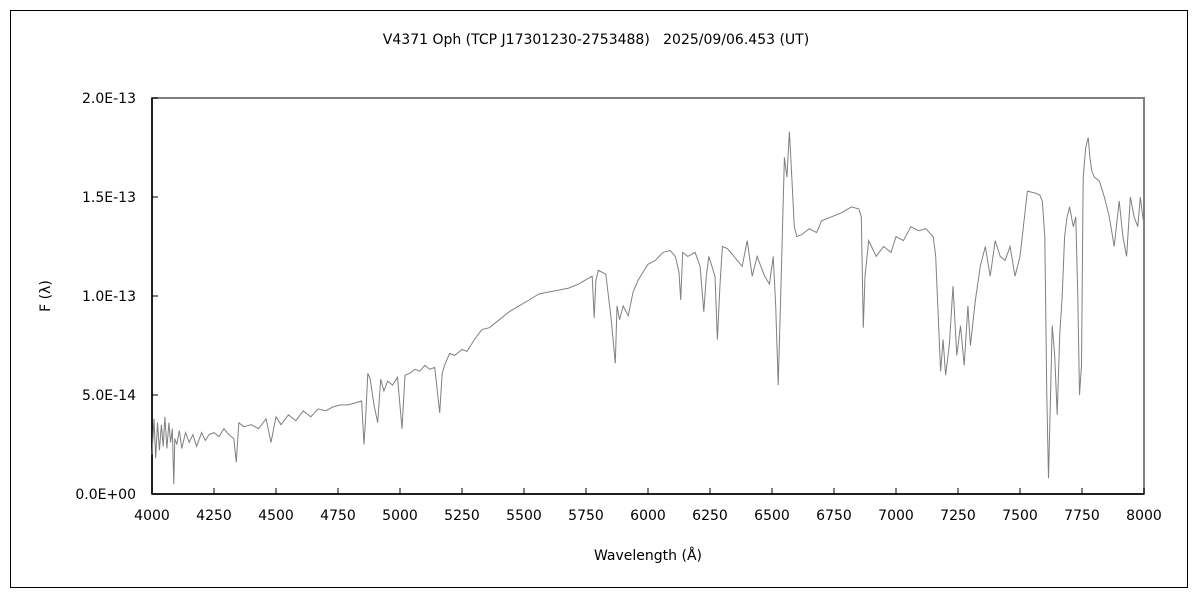 Image resolution: width=1200 pixels, height=600 pixels. I want to click on x-tick-label: 8000, so click(1144, 516).